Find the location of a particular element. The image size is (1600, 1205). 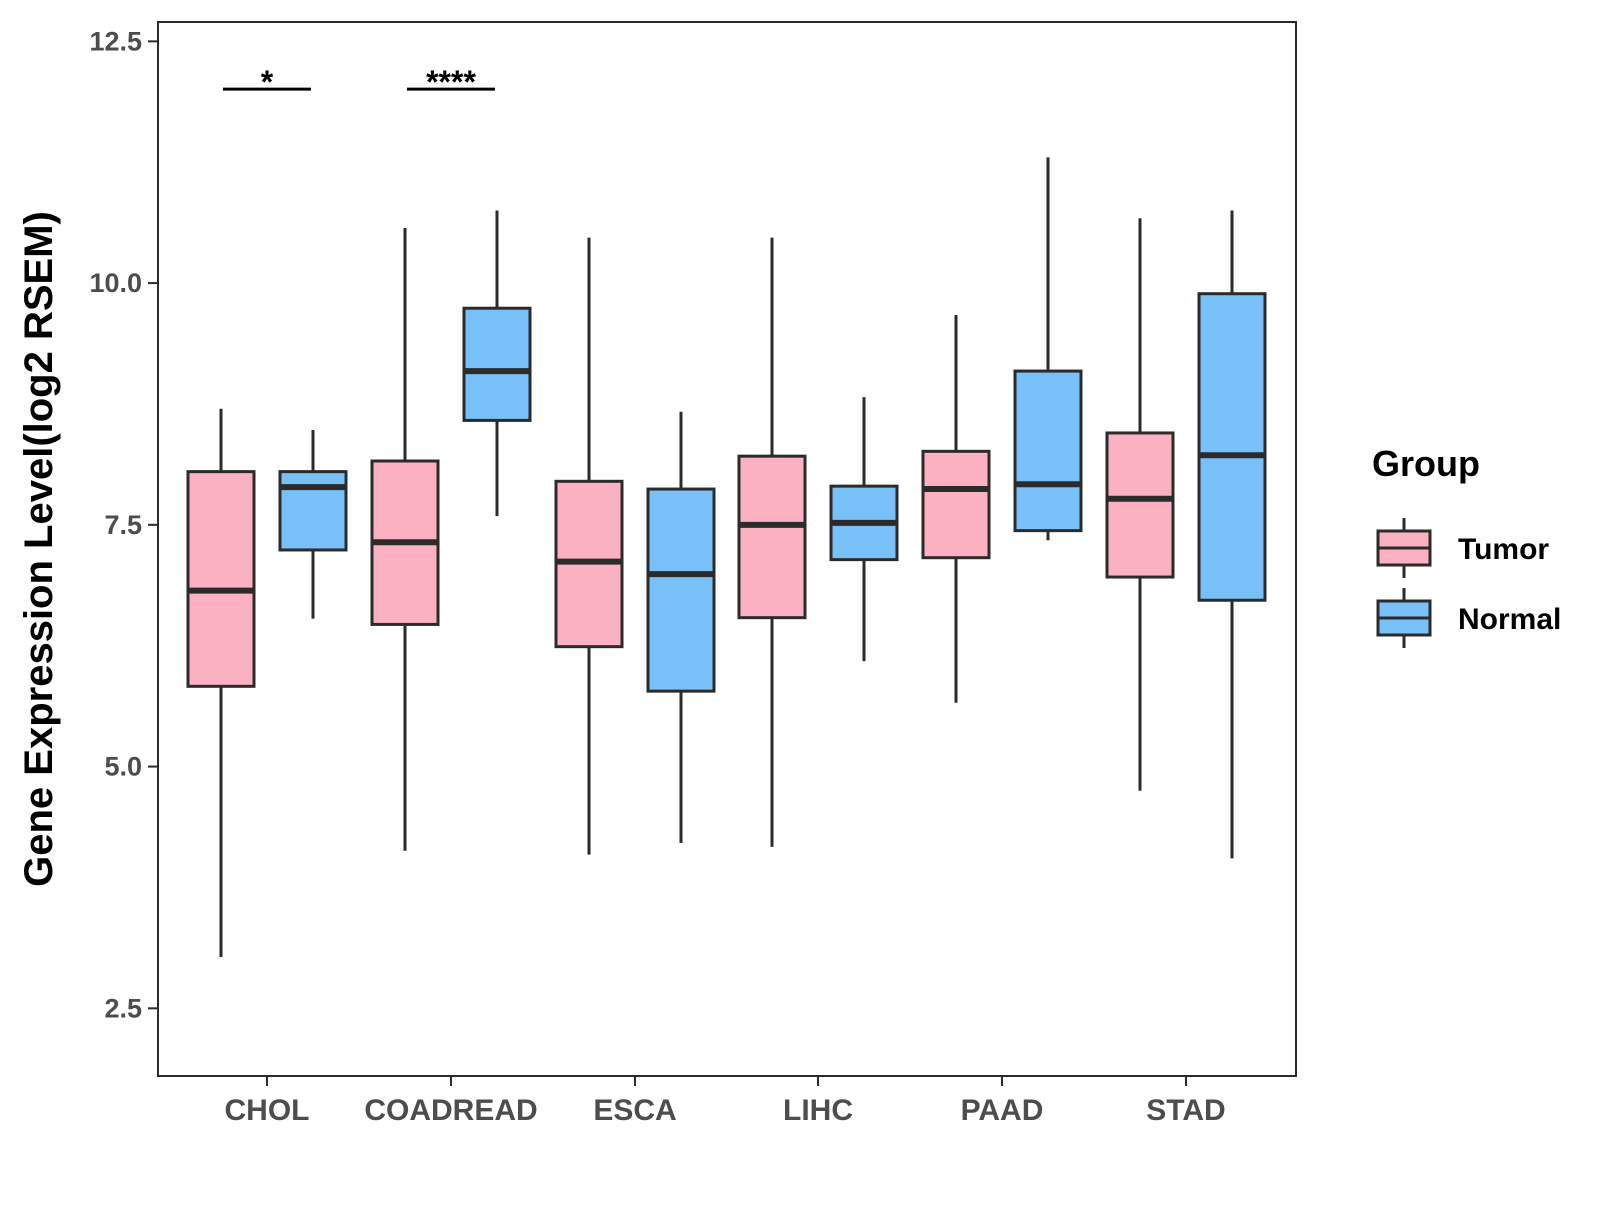

x-tick-label: PAAD is located at coordinates (1002, 1110).